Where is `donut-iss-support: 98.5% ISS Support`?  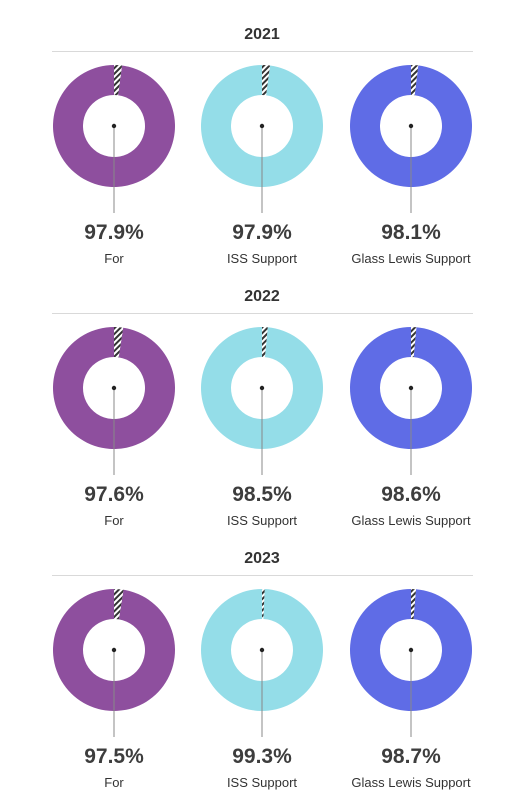
donut-iss-support: 98.5% ISS Support is located at coordinates (261, 427).